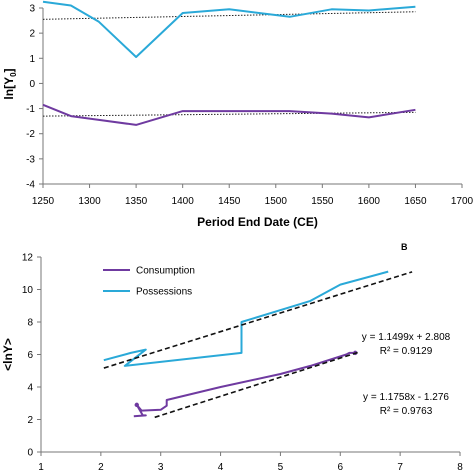  What do you see at coordinates (369, 201) in the screenshot?
I see `x-tick-label: 1600` at bounding box center [369, 201].